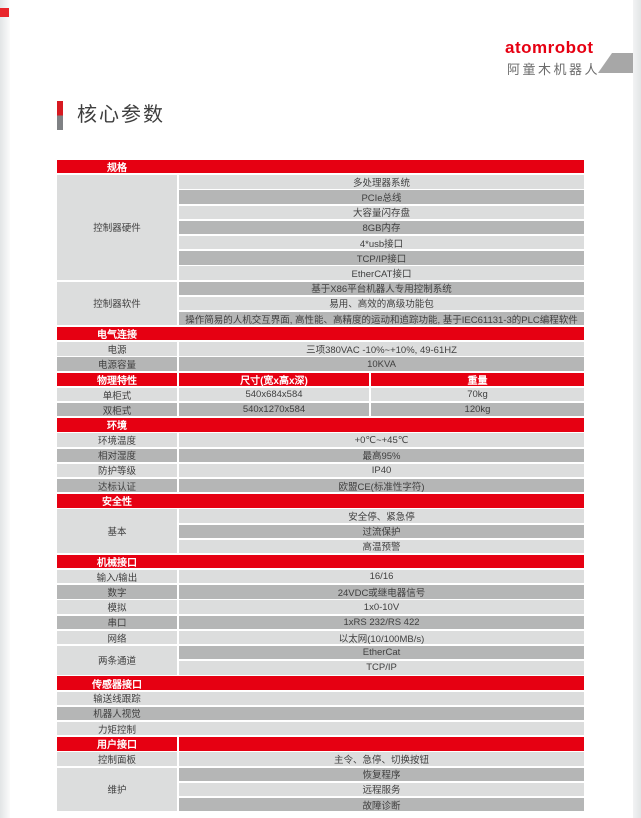  Describe the element at coordinates (117, 622) in the screenshot. I see `spec-label: 串口` at that location.